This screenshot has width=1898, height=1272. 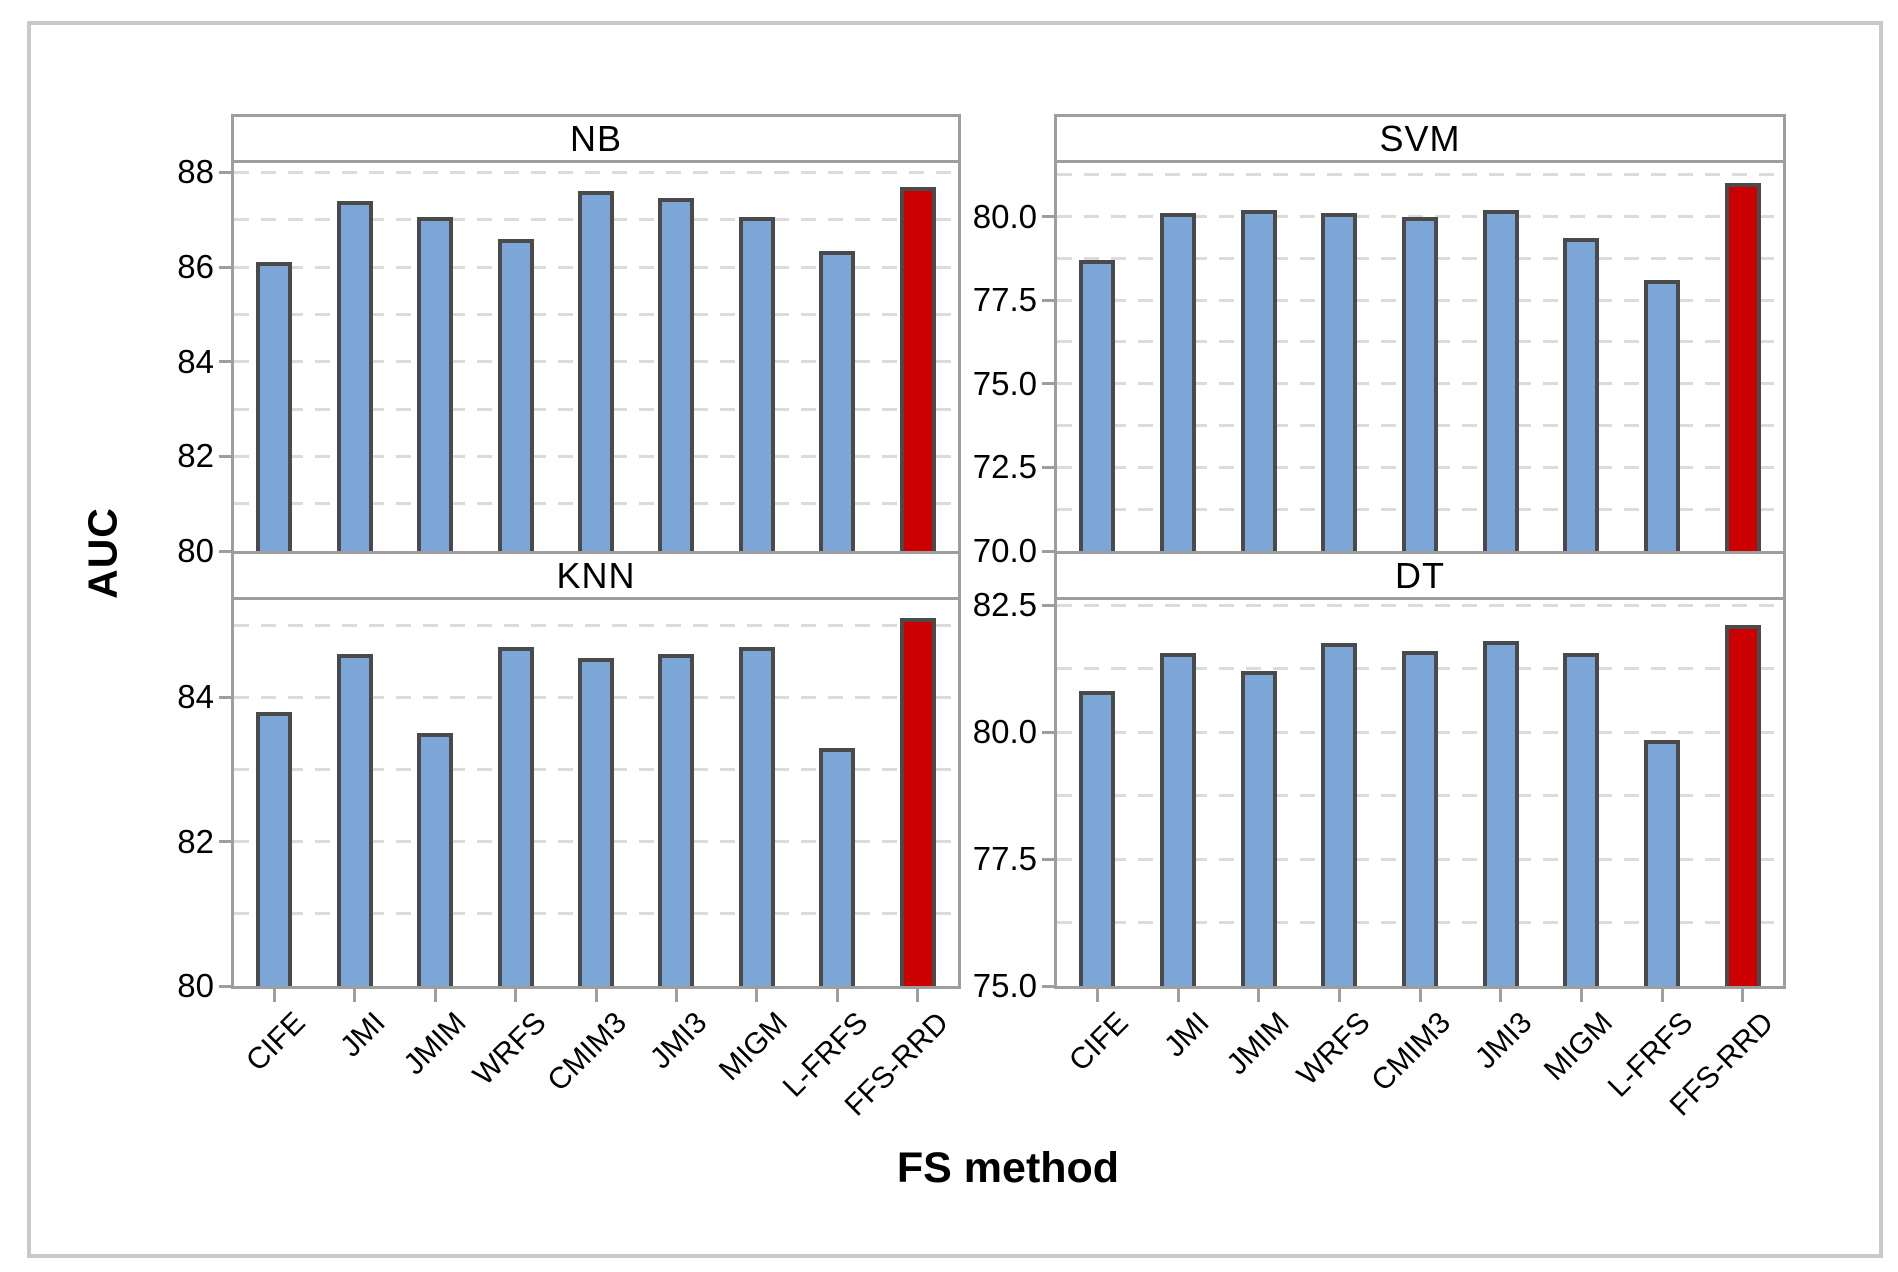 What do you see at coordinates (837, 866) in the screenshot?
I see `bar-KNN-L-FRFS` at bounding box center [837, 866].